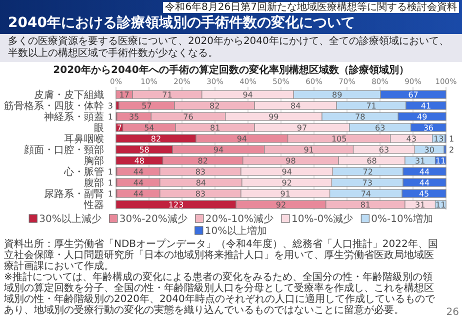 This screenshot has height=320, width=462. I want to click on annotation: 令和6年8月26日第7回新たな地域医療構想等に関する検討会資料, so click(311, 7).